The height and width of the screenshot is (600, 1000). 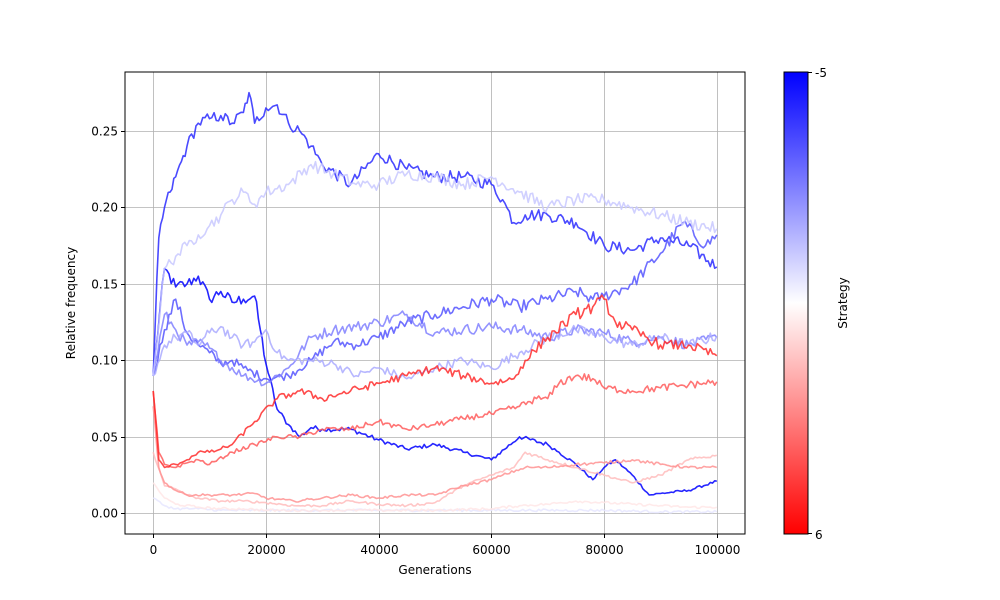 What do you see at coordinates (434, 570) in the screenshot?
I see `x-axis-label: Generations` at bounding box center [434, 570].